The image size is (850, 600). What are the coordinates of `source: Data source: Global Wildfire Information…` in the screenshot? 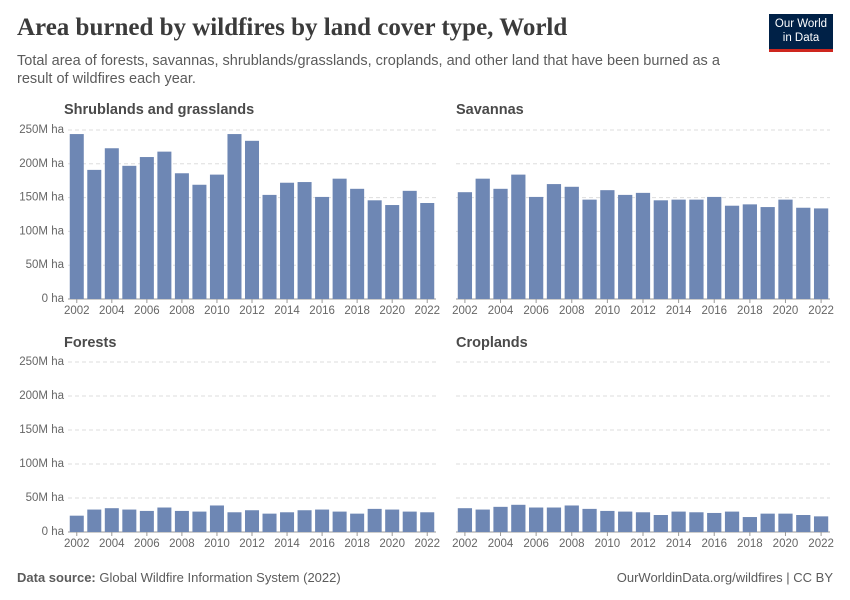 It's located at (179, 577).